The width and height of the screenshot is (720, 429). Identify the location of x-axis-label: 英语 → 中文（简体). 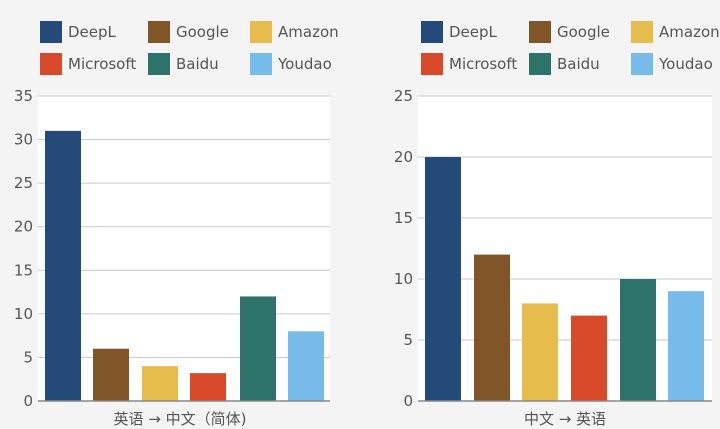
(180, 419).